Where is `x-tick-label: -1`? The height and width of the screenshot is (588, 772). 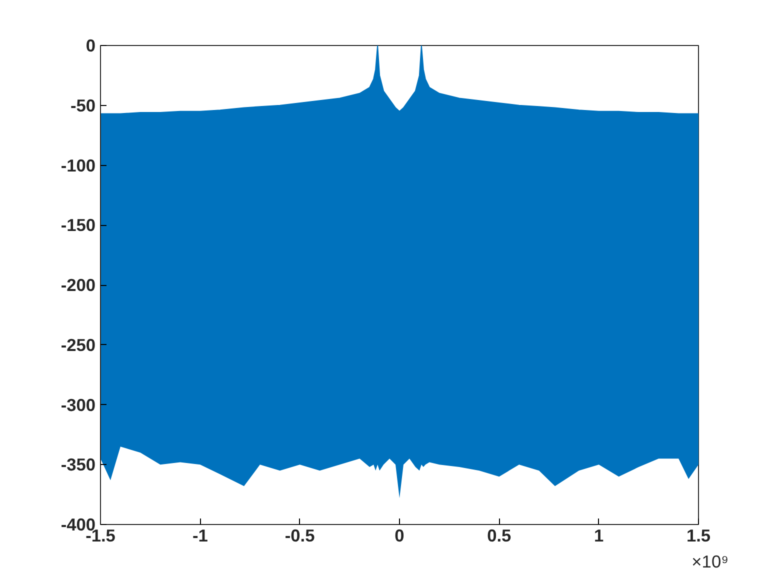
x-tick-label: -1 is located at coordinates (200, 536).